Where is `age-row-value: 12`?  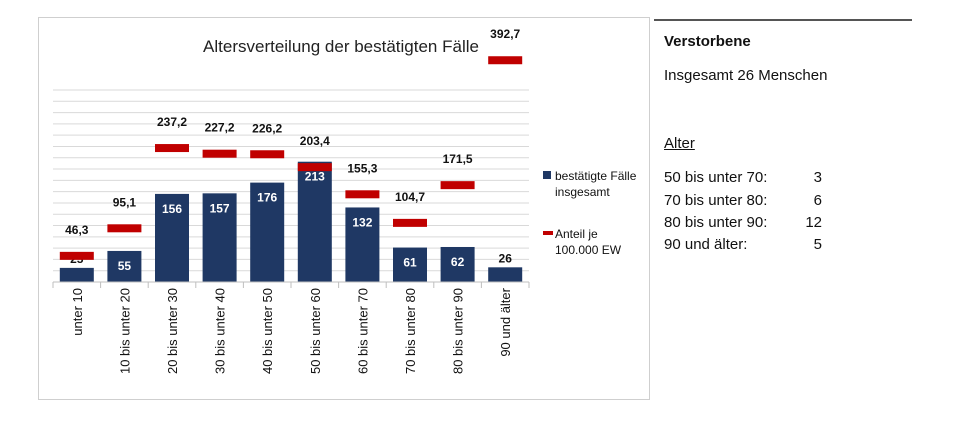 age-row-value: 12 is located at coordinates (813, 222).